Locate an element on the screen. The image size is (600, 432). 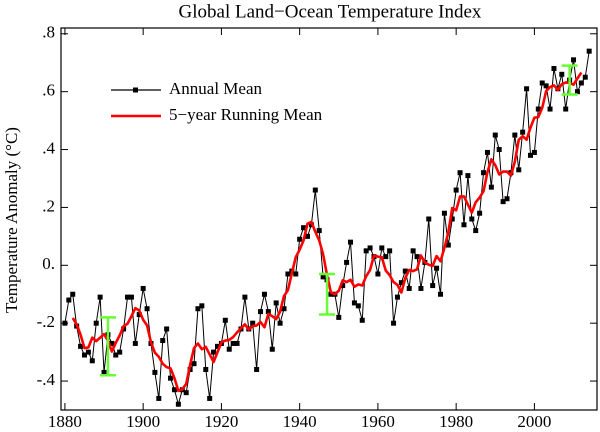
legend-marker is located at coordinates (135, 90).